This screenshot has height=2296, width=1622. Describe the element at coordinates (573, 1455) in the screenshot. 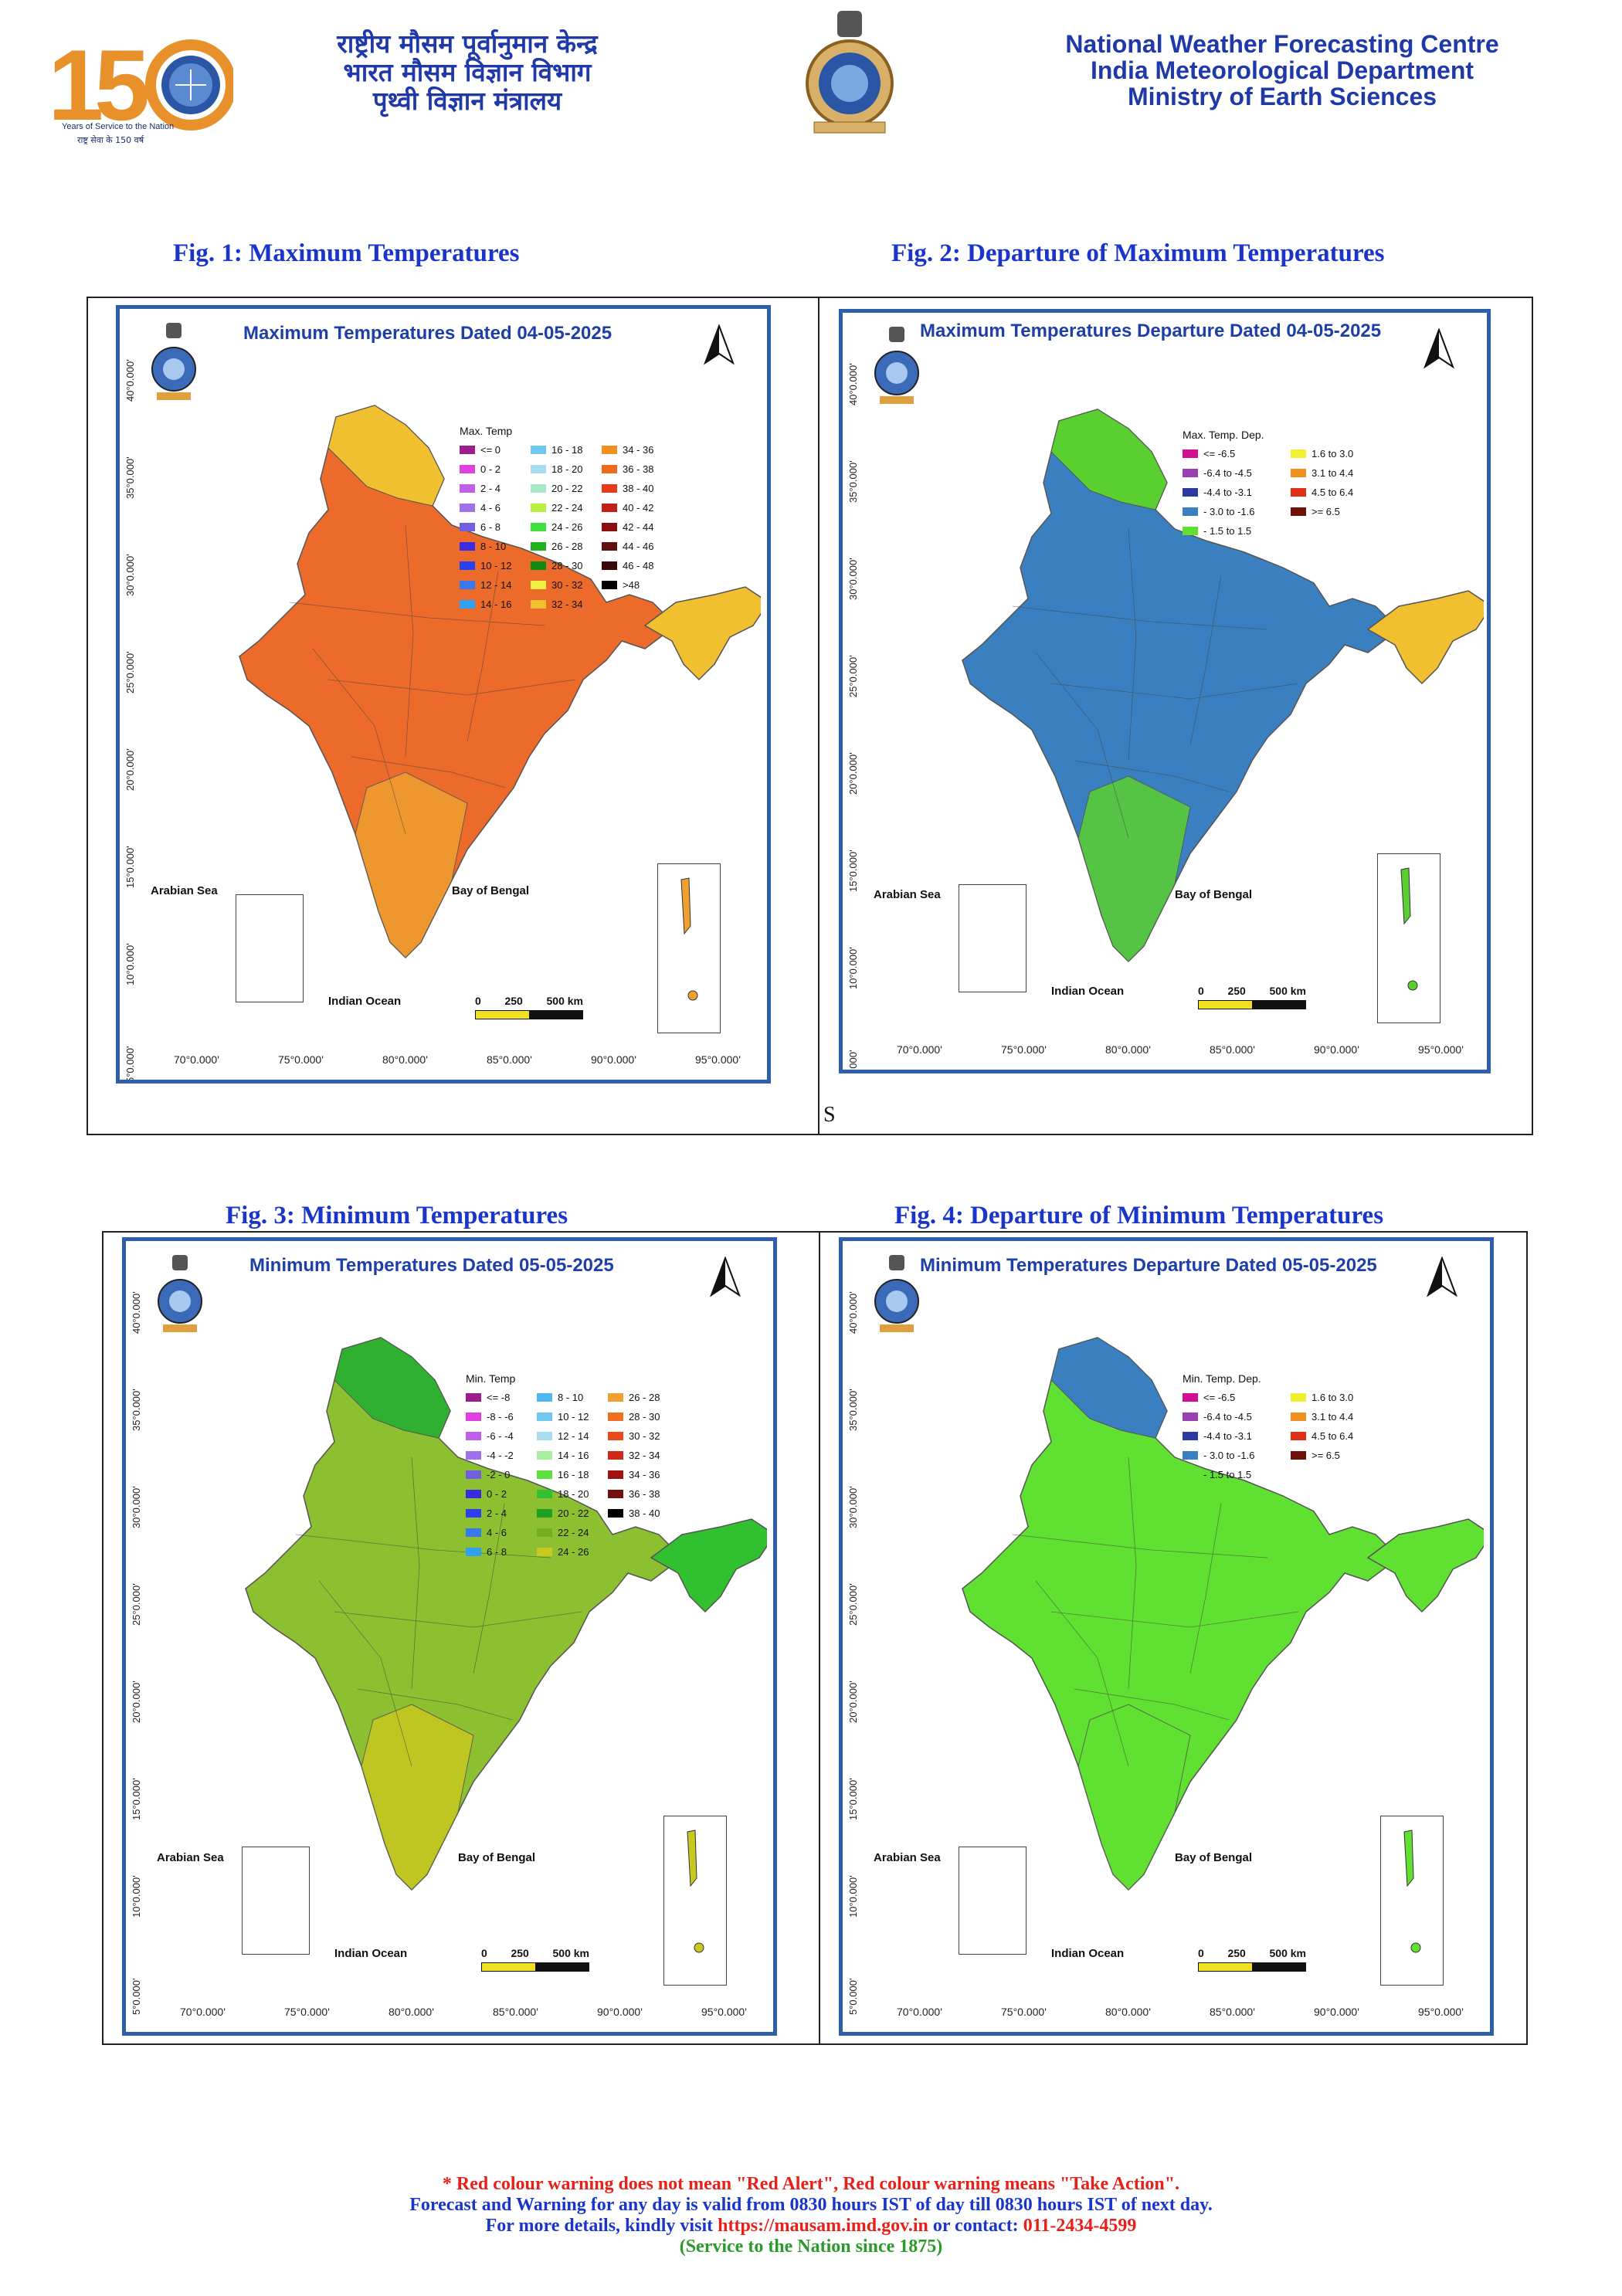

I see `legend-label: 14 - 16` at that location.